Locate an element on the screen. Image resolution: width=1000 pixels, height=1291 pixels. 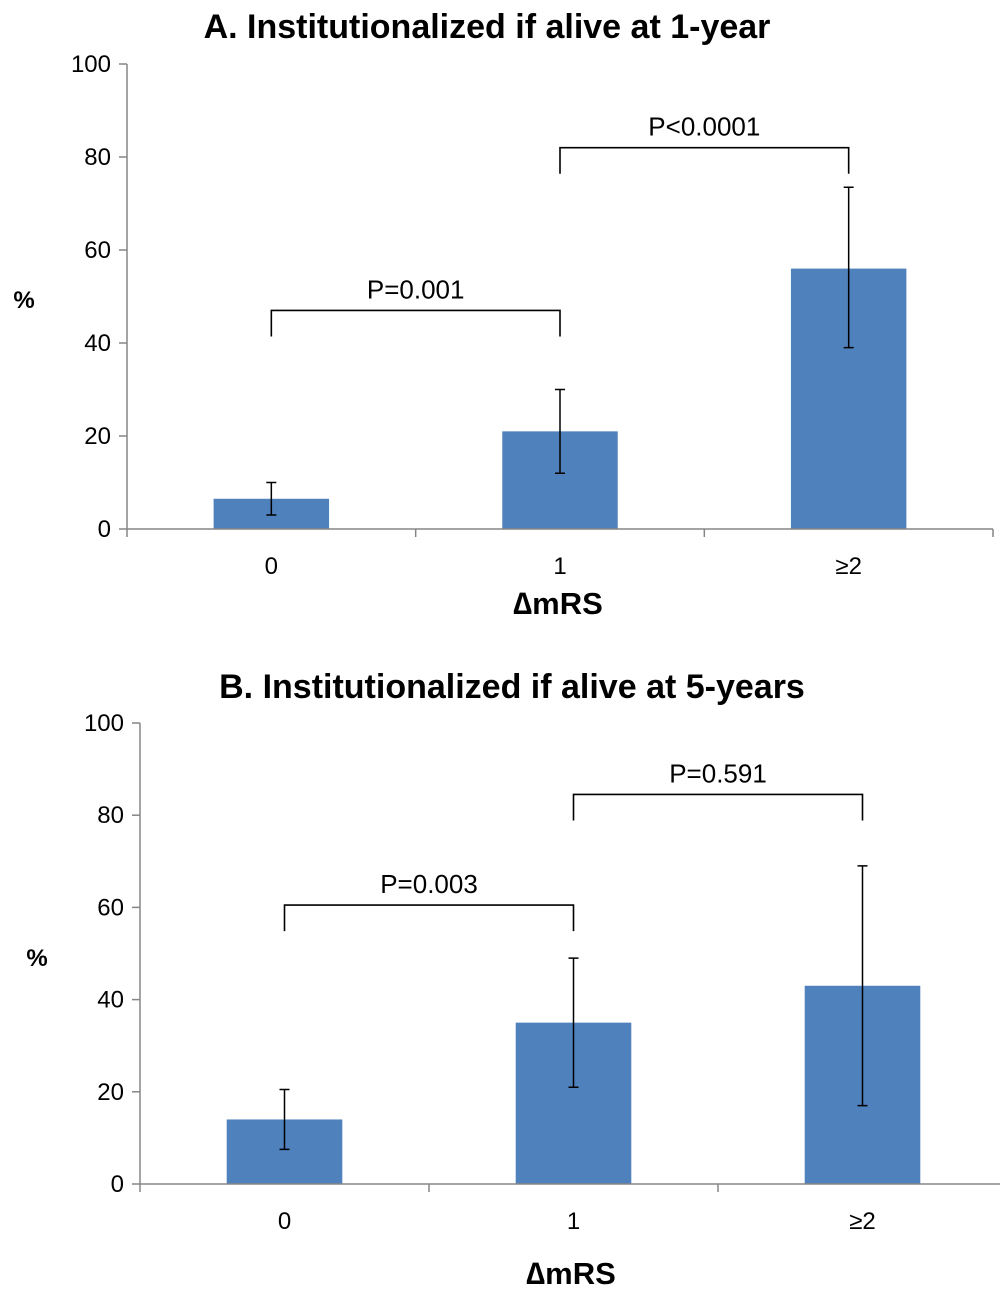
chart-title: A. Institutionalized if alive at 1-year is located at coordinates (487, 27).